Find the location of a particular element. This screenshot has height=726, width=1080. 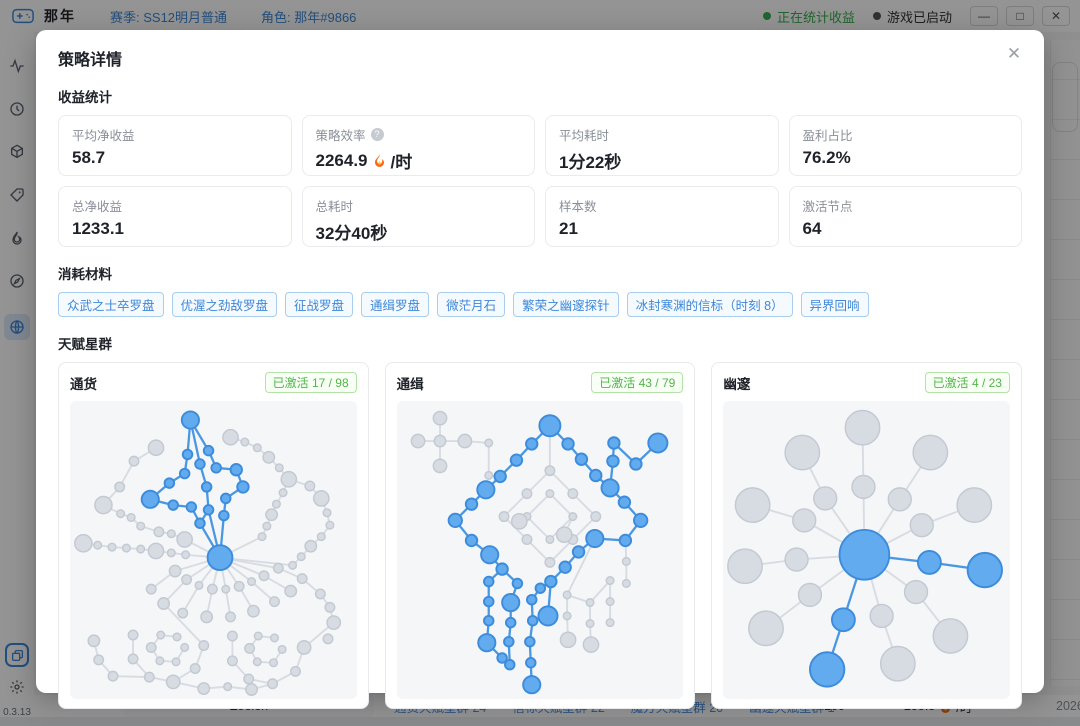

gray-dot-icon is located at coordinates (876, 16).